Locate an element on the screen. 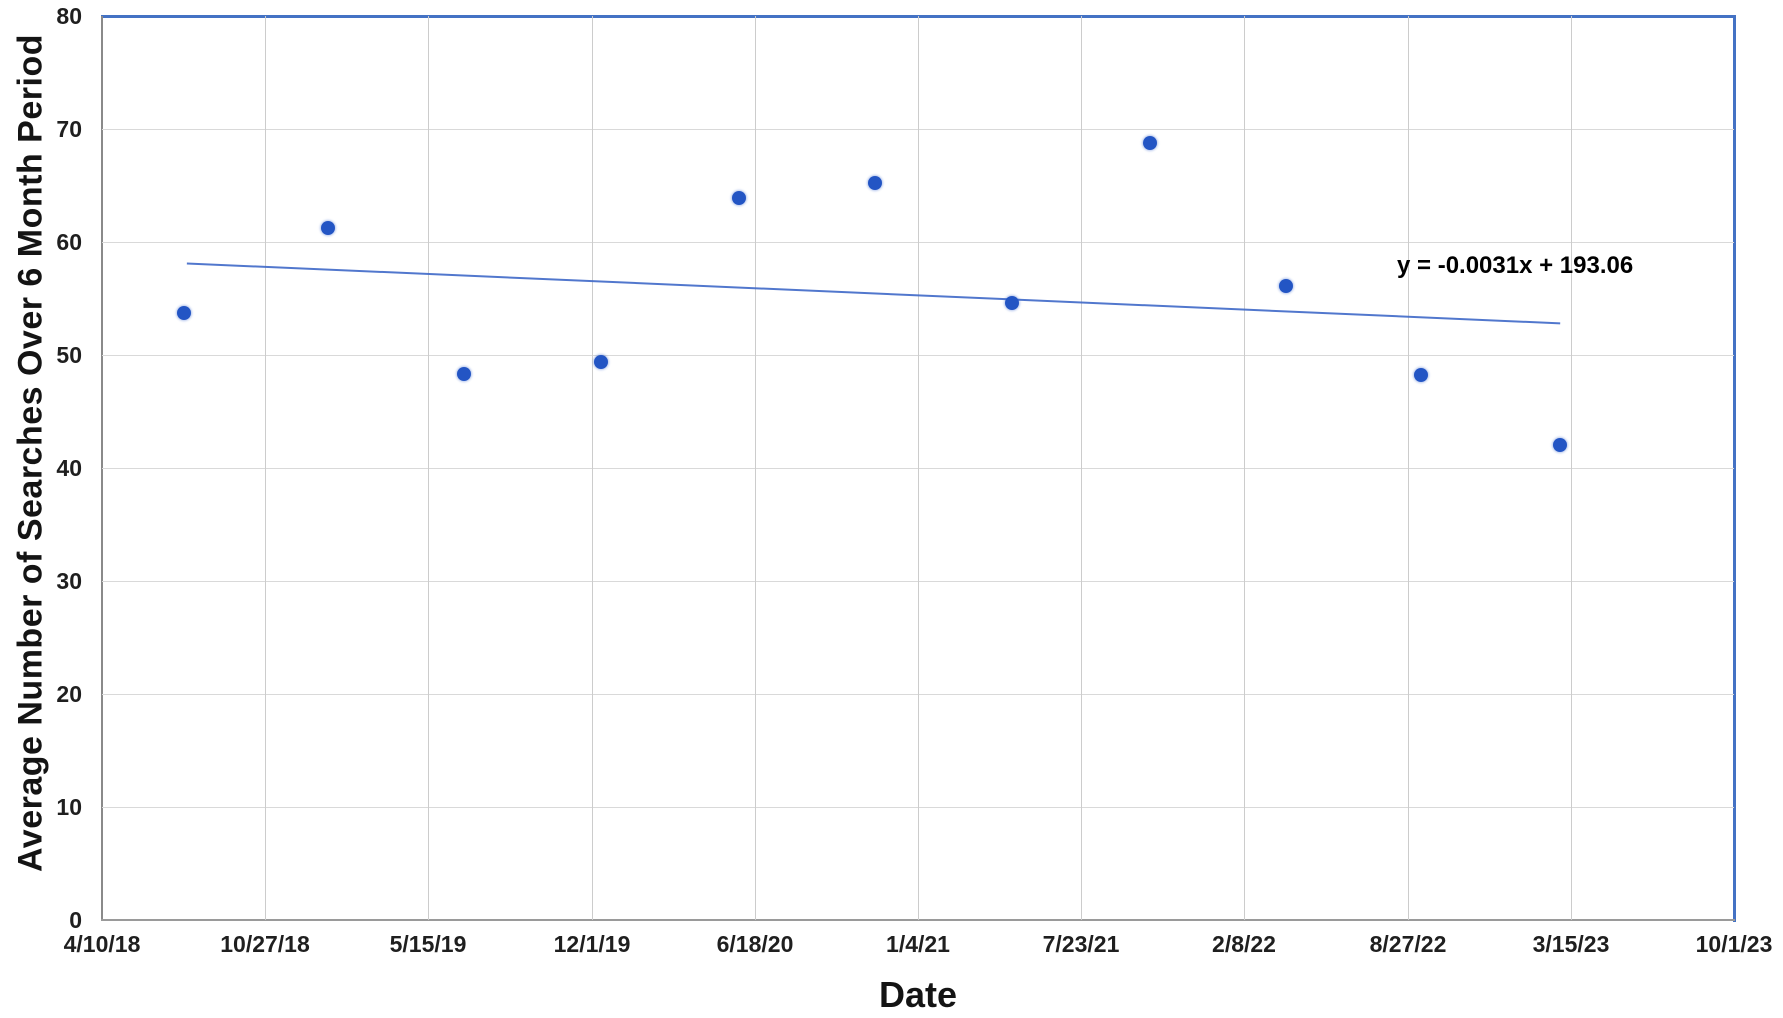  x-tick-label: 2/8/22 is located at coordinates (1244, 944).